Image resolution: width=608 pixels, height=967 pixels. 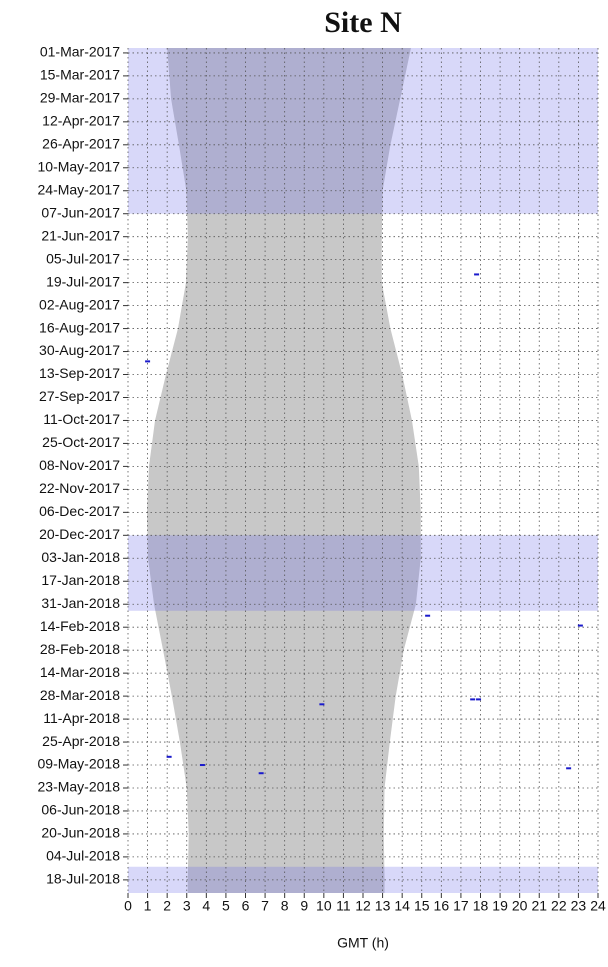 What do you see at coordinates (80, 557) in the screenshot?
I see `y-tick-label: 03-Jan-2018` at bounding box center [80, 557].